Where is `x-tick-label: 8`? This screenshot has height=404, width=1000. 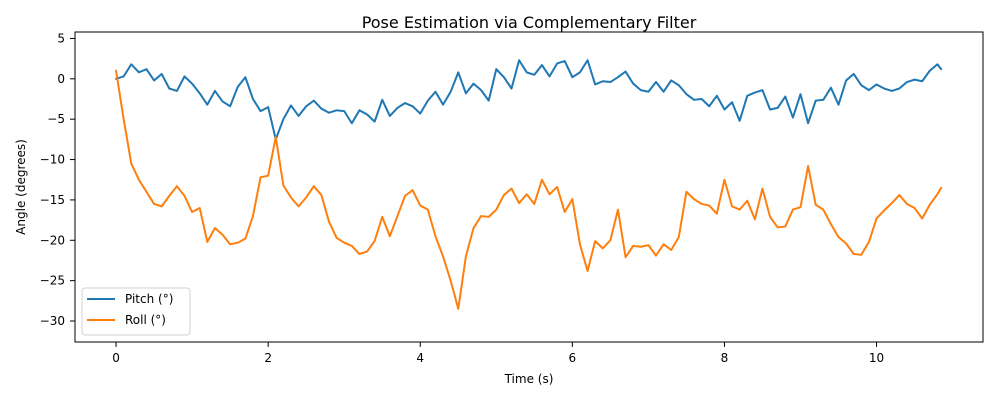
x-tick-label: 8 is located at coordinates (725, 358).